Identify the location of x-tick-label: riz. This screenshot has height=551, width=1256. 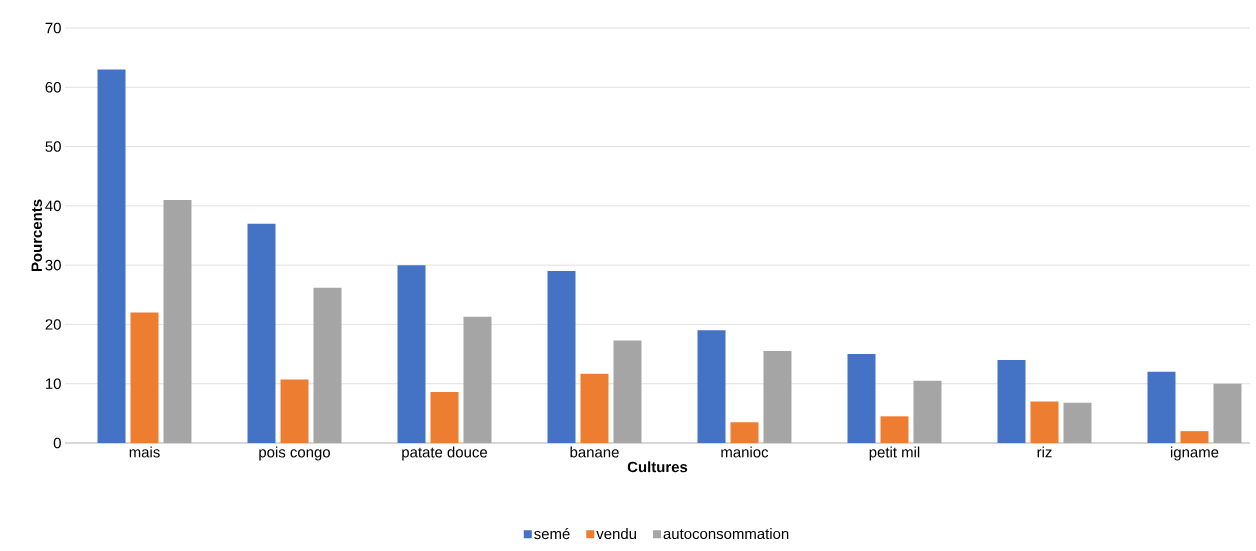
(1044, 452).